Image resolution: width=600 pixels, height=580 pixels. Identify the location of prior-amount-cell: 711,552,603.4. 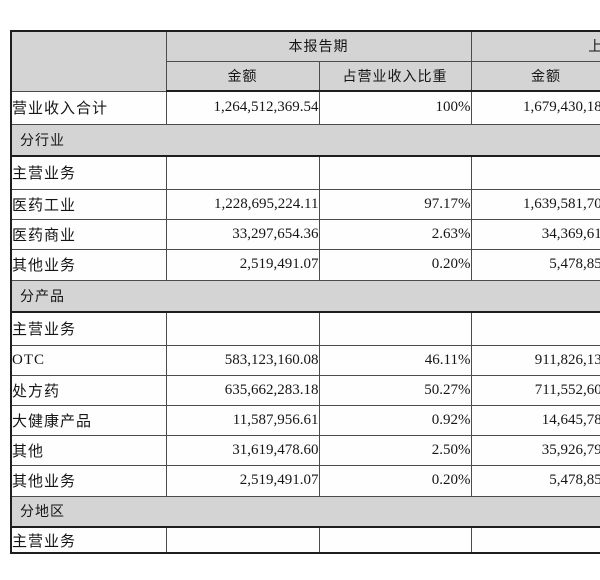
(535, 390).